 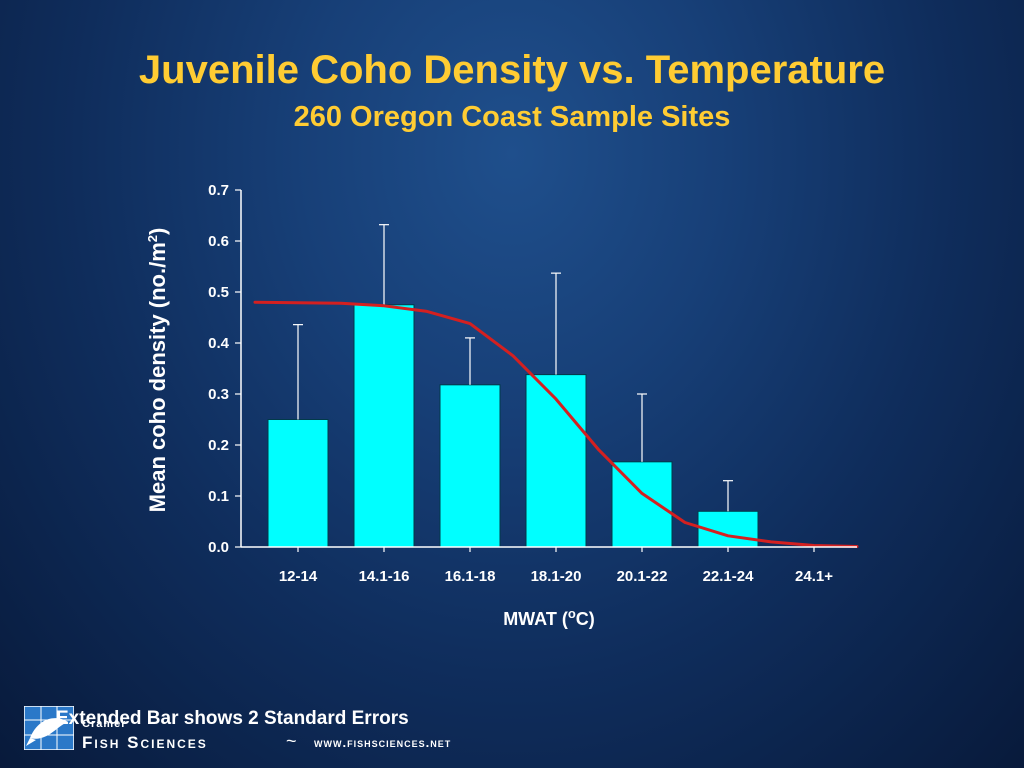 What do you see at coordinates (383, 742) in the screenshot?
I see `website-link: www.fishsciences.net` at bounding box center [383, 742].